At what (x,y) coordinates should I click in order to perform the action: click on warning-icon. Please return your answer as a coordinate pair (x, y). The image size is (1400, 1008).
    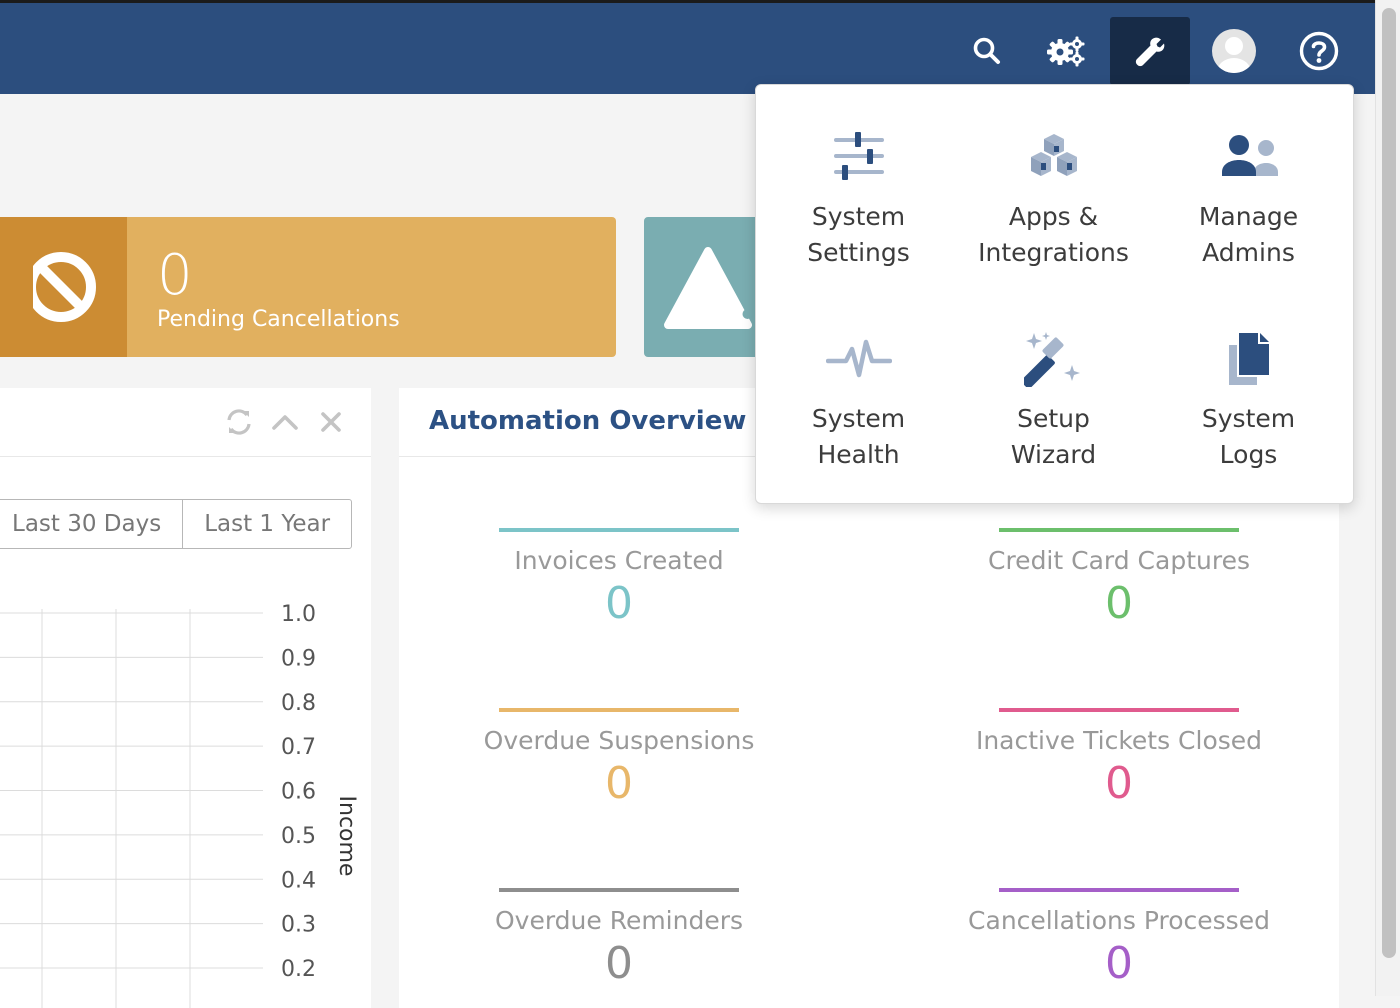
    Looking at the image, I should click on (708, 288).